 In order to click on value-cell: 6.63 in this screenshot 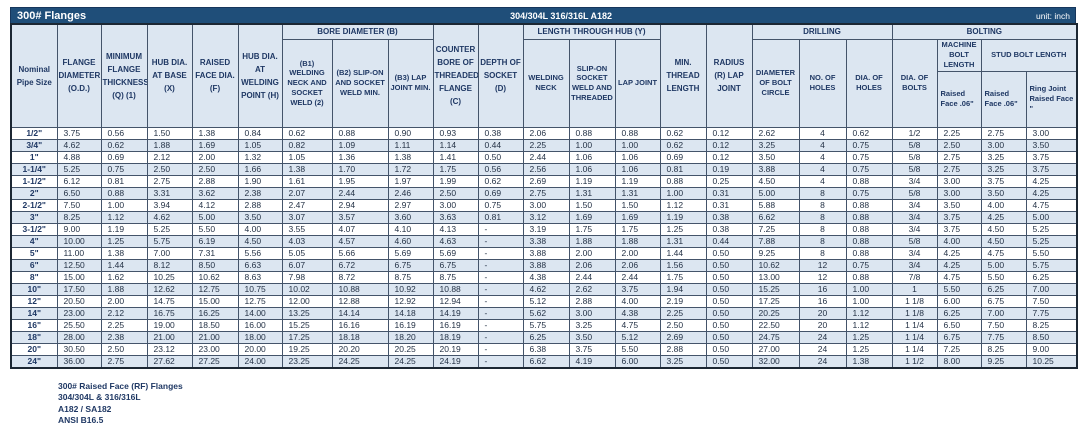, I will do `click(260, 265)`.